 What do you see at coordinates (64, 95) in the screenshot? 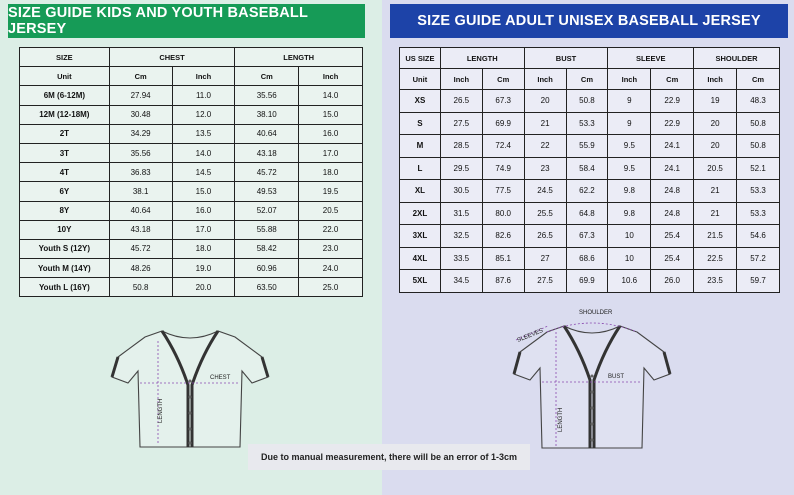
I see `kids-size-cell: 6M (6-12M)` at bounding box center [64, 95].